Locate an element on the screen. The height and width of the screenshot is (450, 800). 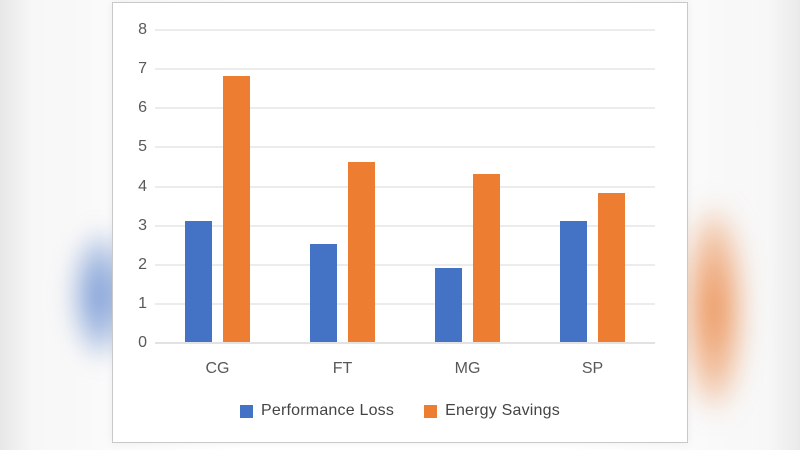
bar-energy-savings-sp is located at coordinates (611, 267).